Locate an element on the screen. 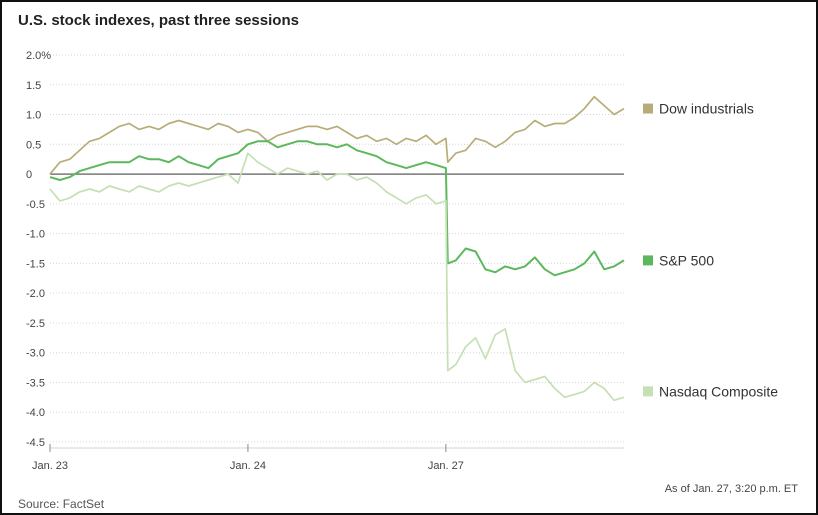 The height and width of the screenshot is (515, 818). y-tick-label: -2.5 is located at coordinates (35, 324).